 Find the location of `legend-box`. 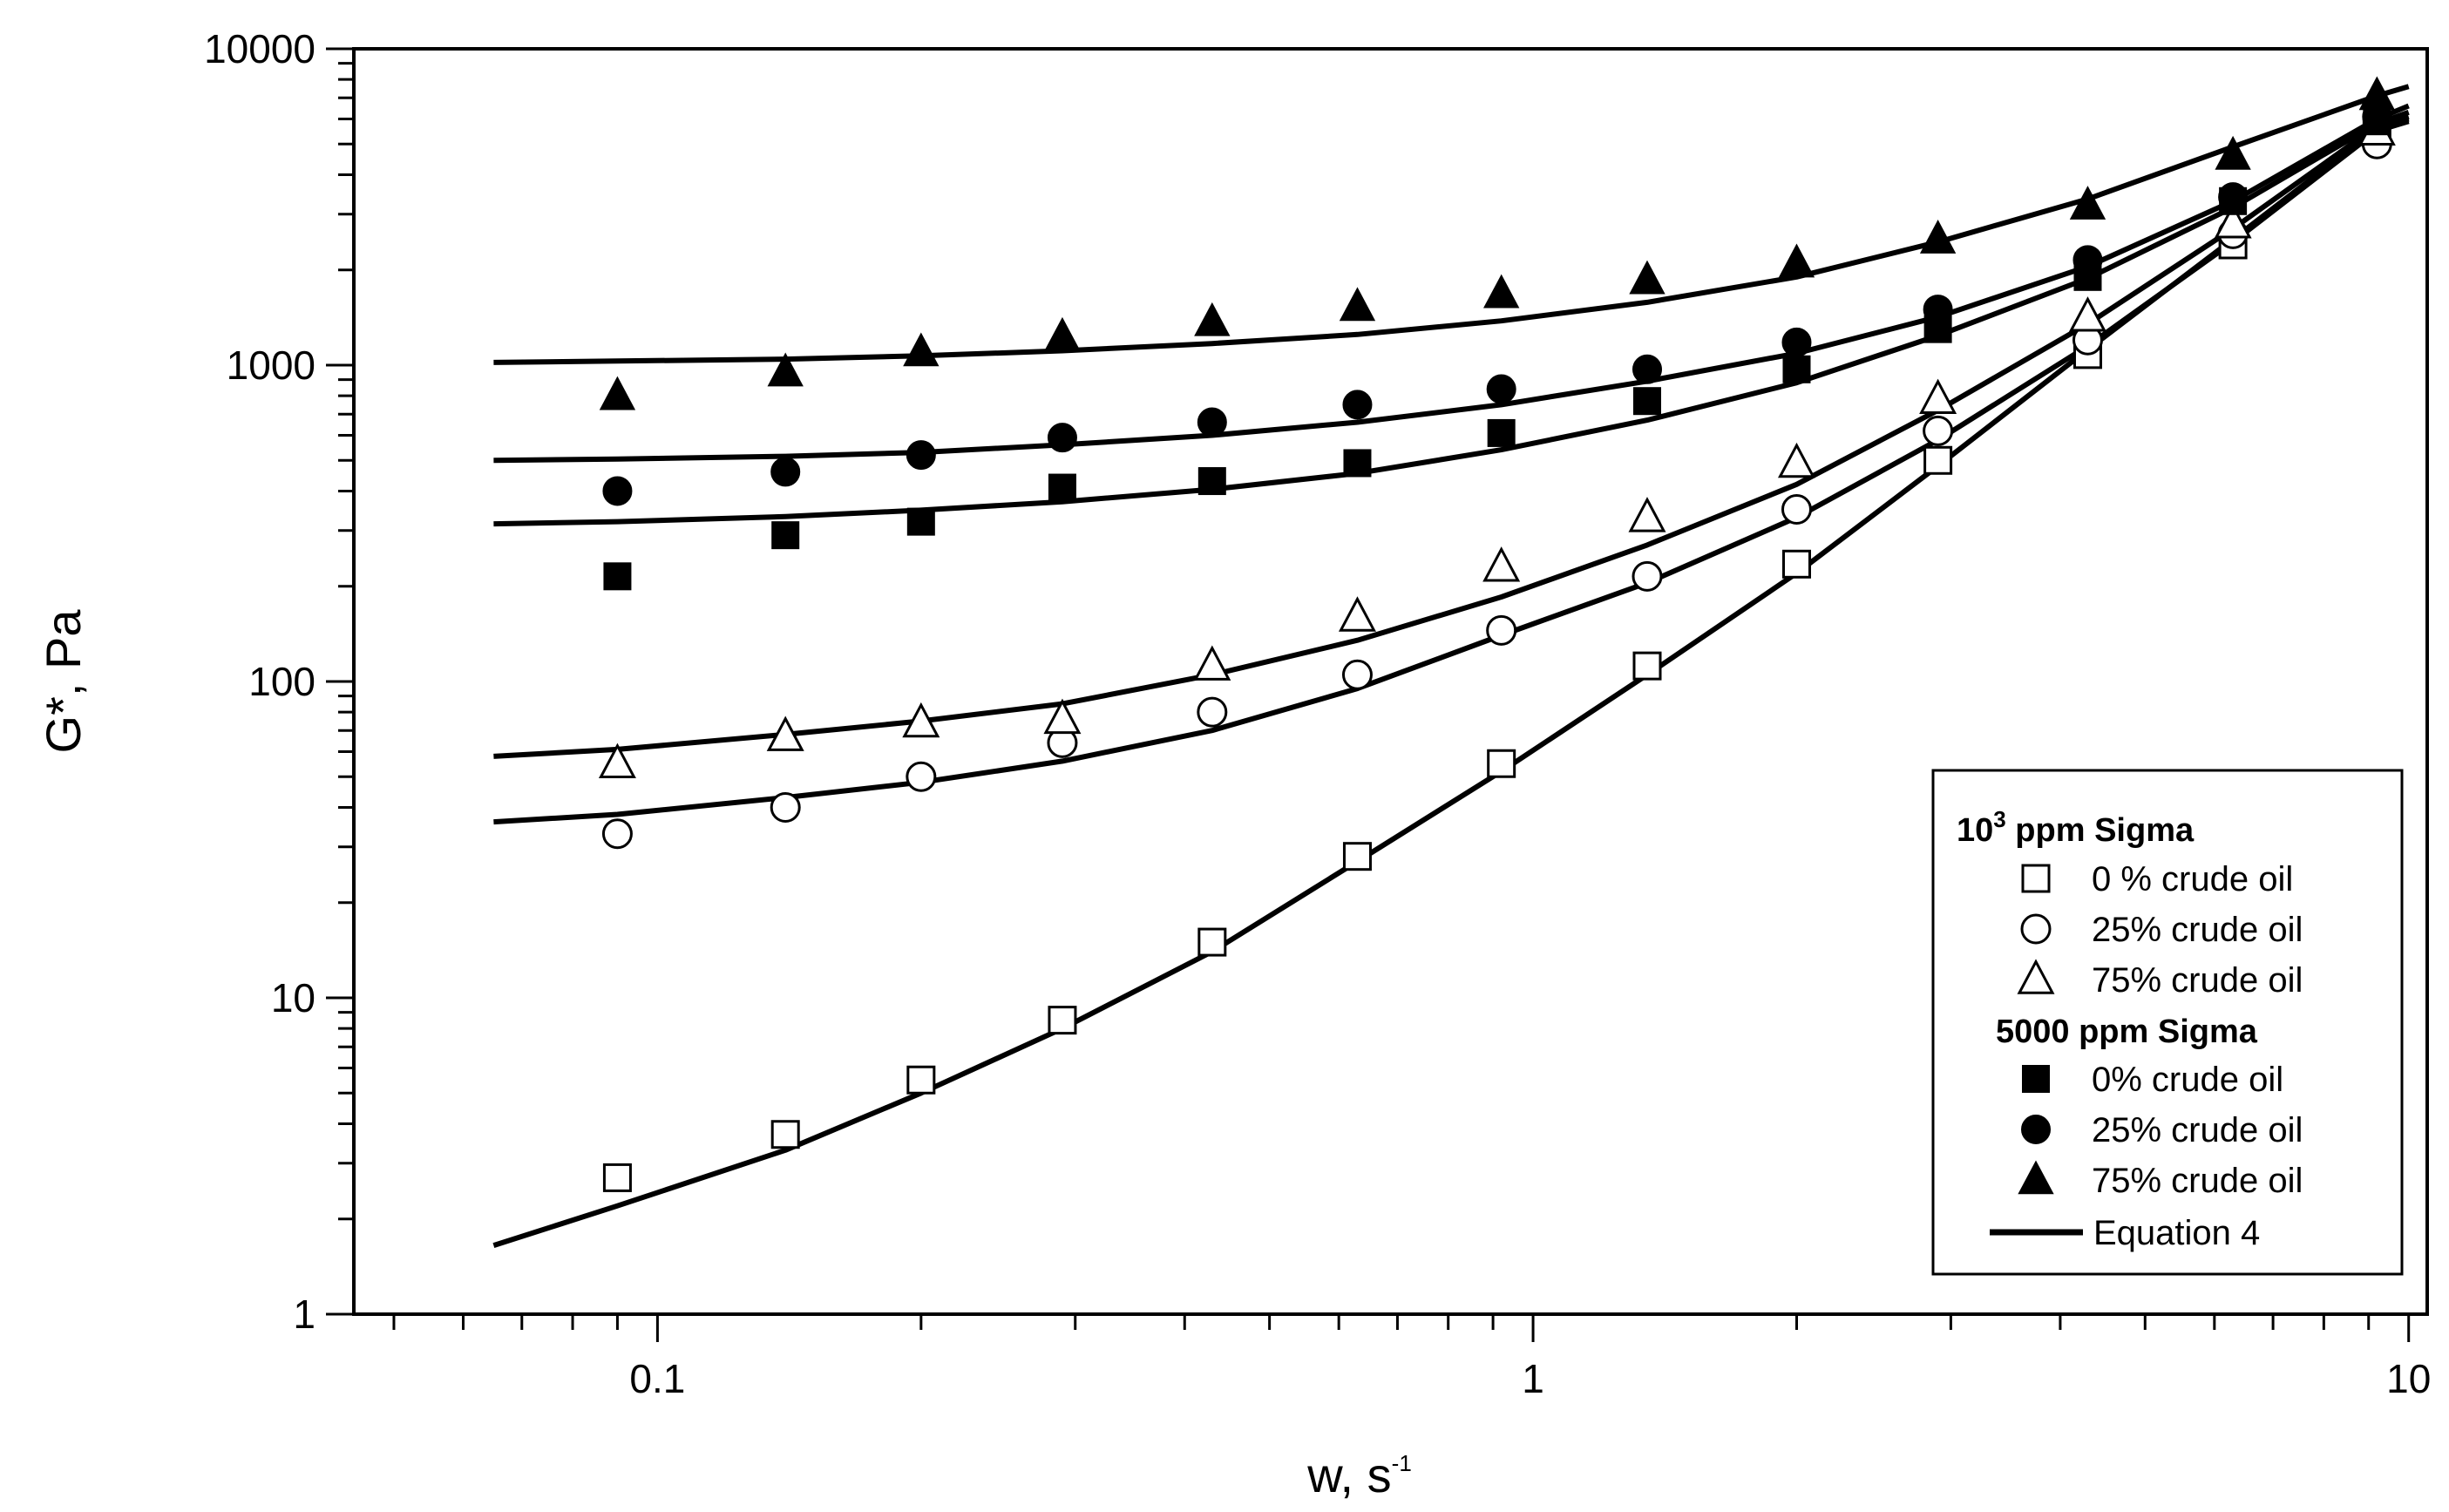

legend-box is located at coordinates (2167, 1022).